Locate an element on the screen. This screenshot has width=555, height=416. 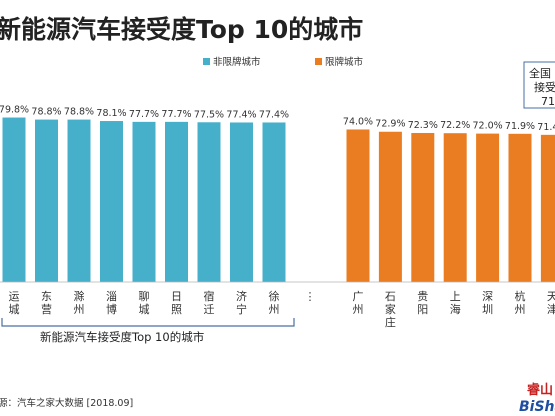
callout-line: 接受 is located at coordinates (544, 87).